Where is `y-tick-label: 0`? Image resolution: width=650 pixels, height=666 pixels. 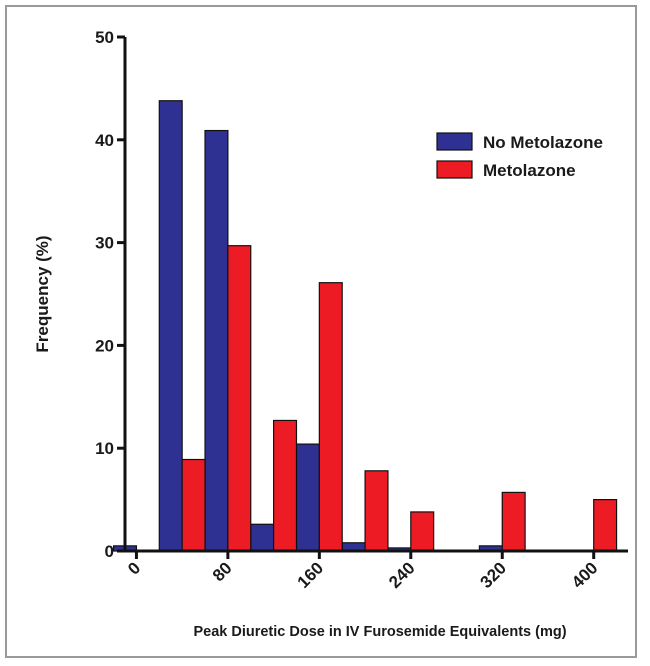 y-tick-label: 0 is located at coordinates (109, 551).